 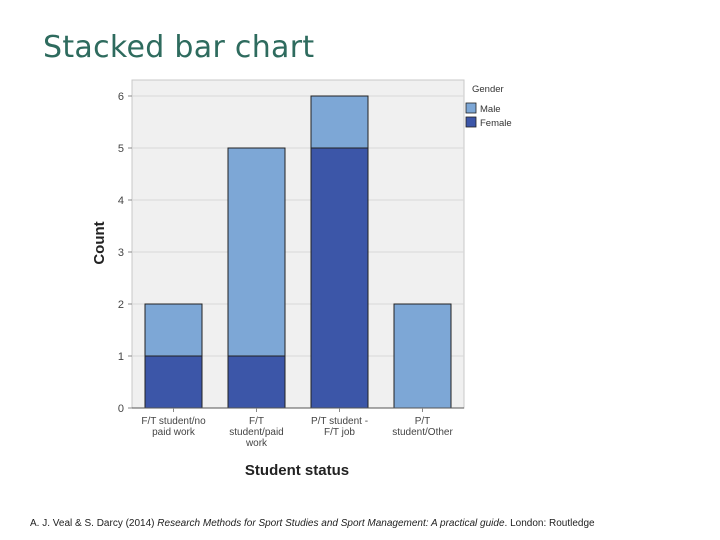 What do you see at coordinates (94, 523) in the screenshot?
I see `citation-authors: A. J. Veal & S. Darcy (2014)` at bounding box center [94, 523].